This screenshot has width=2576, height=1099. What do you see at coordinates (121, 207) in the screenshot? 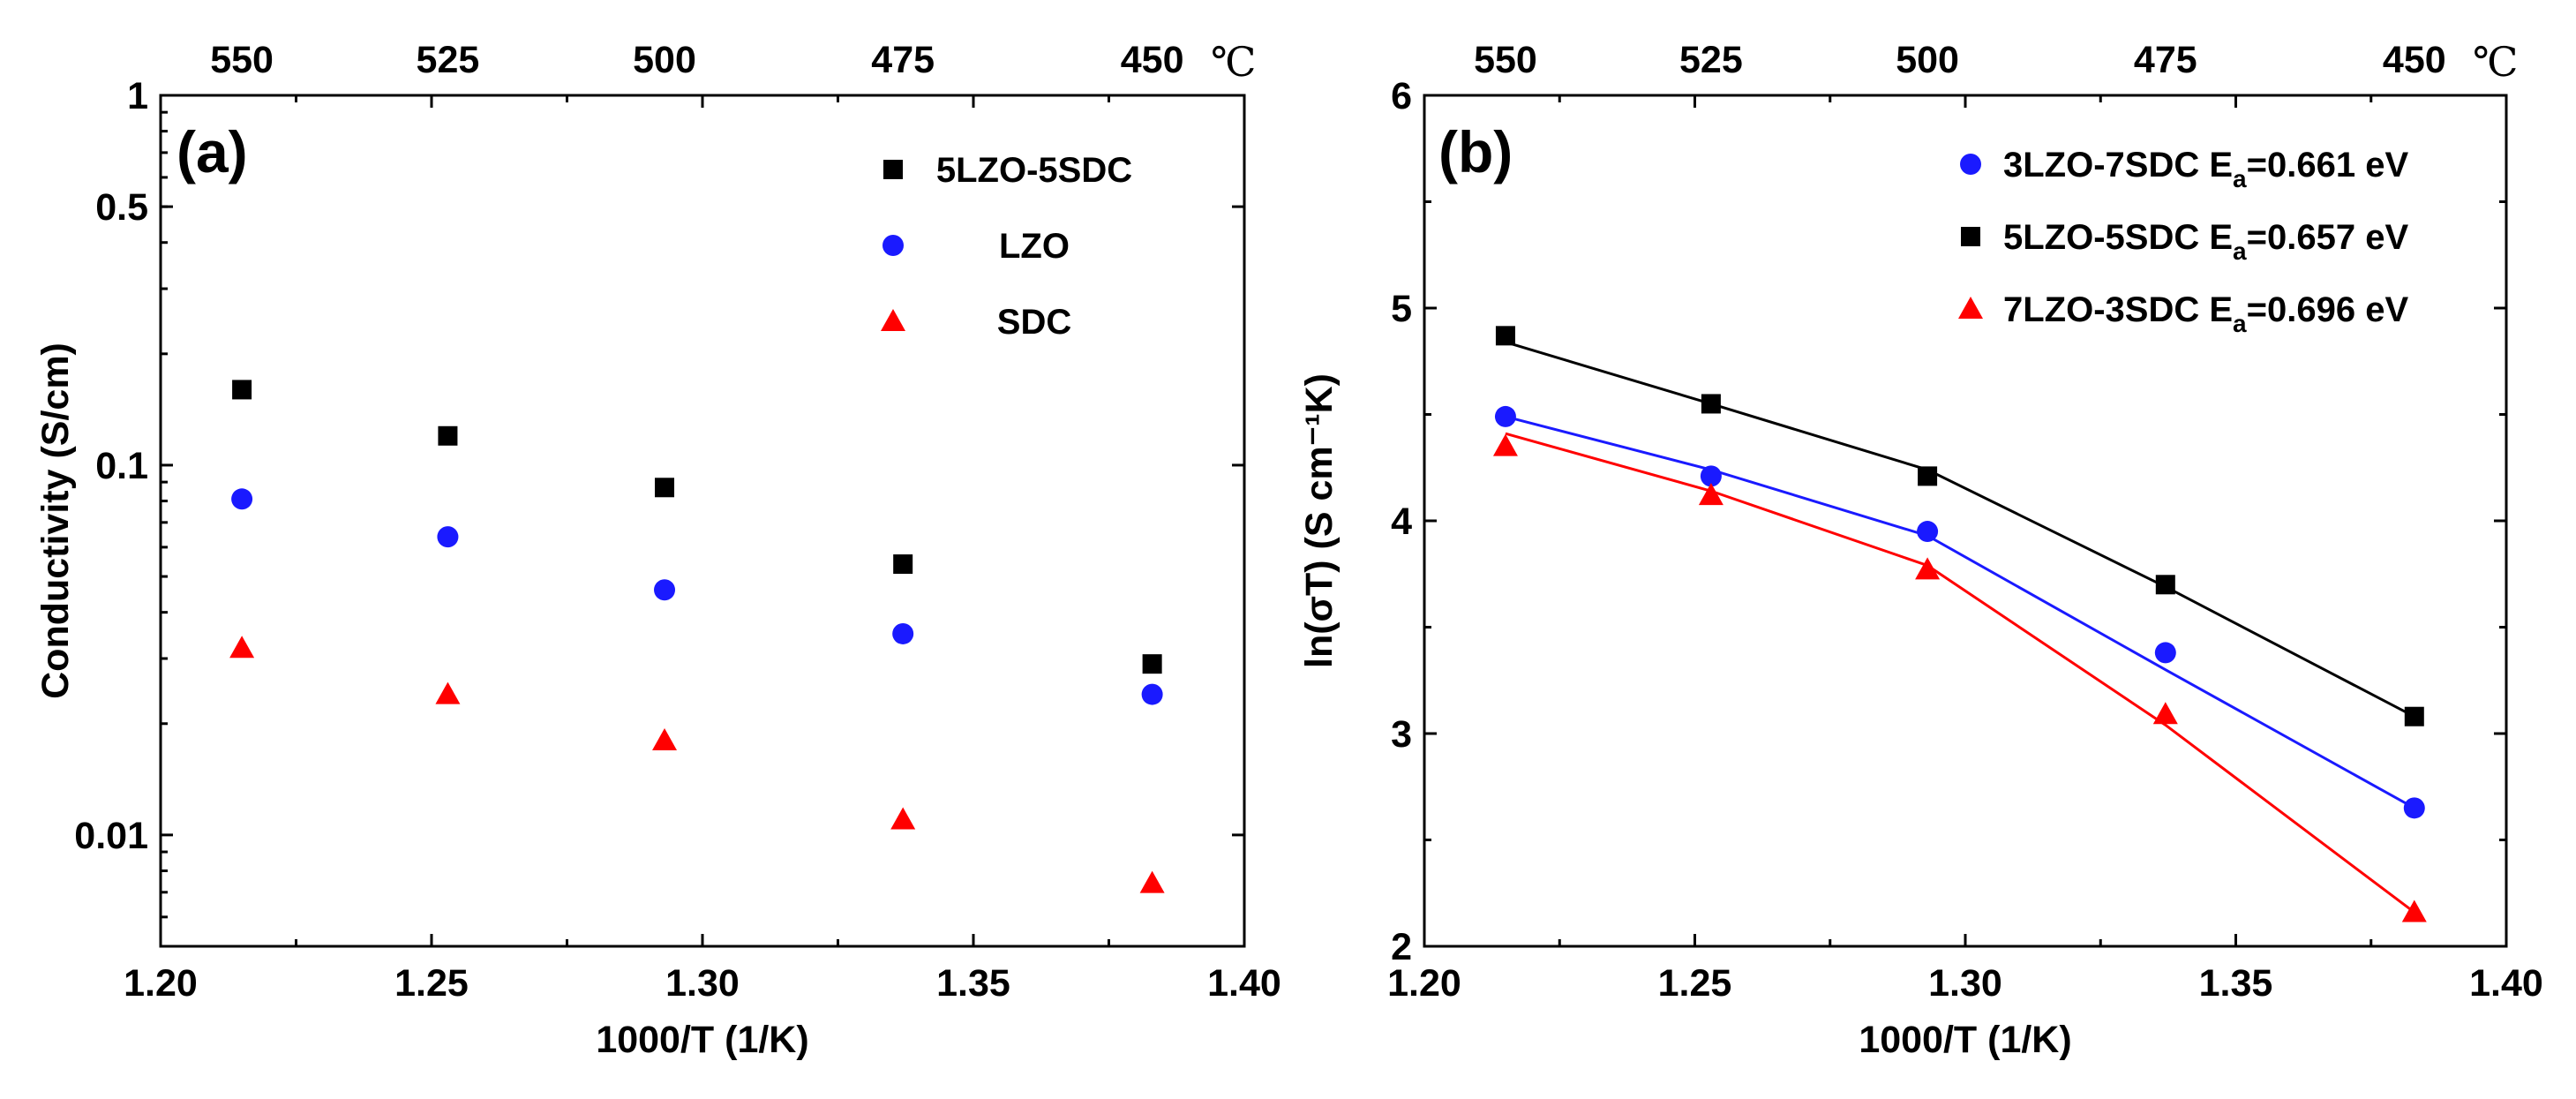
I see `y-tick-label: 0.5` at bounding box center [121, 207].